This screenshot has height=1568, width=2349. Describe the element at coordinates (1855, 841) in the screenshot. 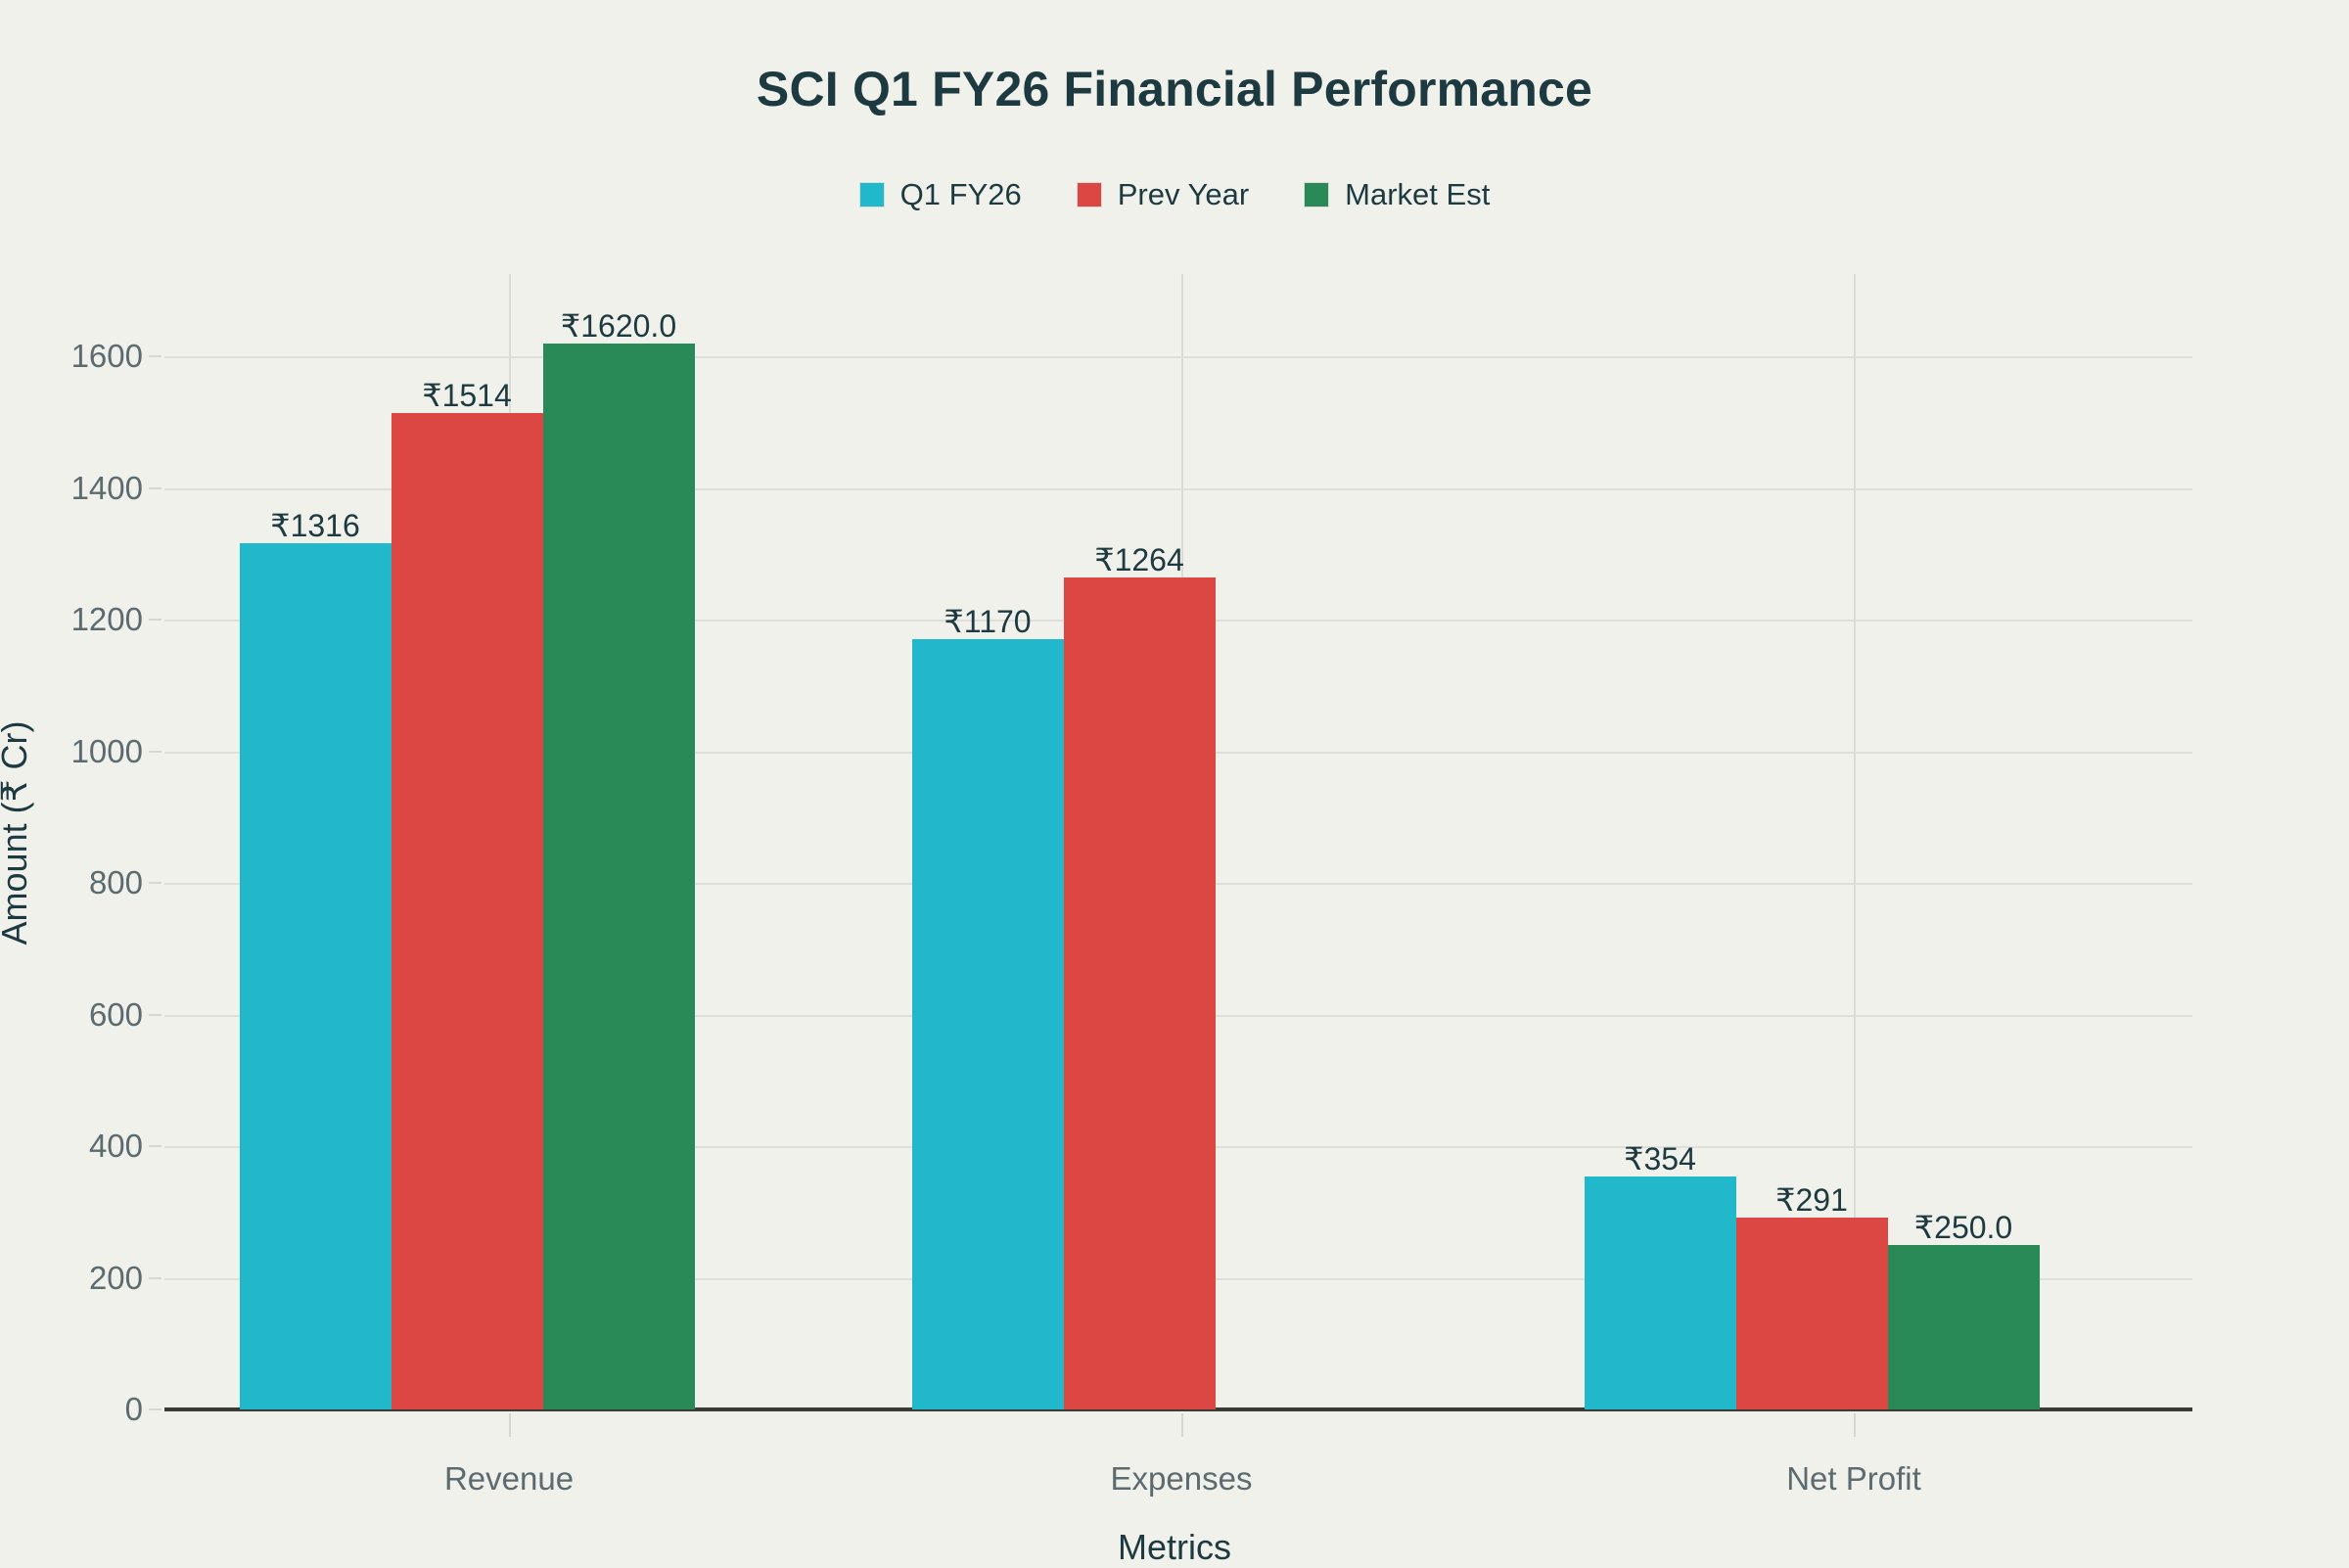

I see `gridline-category-netprofit` at that location.